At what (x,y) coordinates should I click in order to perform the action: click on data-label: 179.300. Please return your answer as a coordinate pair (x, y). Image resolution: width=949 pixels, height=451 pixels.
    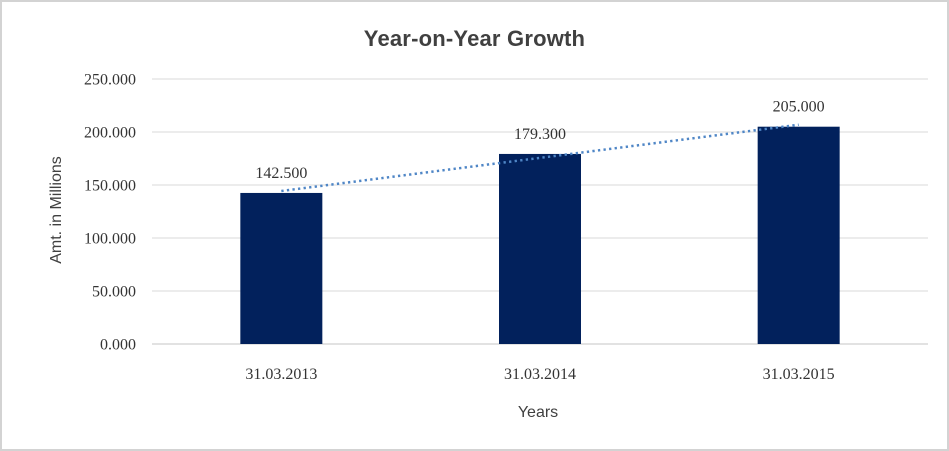
    Looking at the image, I should click on (540, 134).